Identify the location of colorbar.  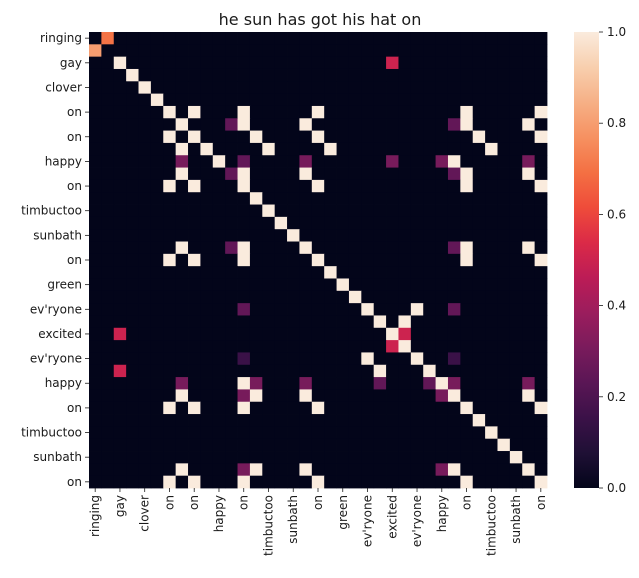
(586, 260).